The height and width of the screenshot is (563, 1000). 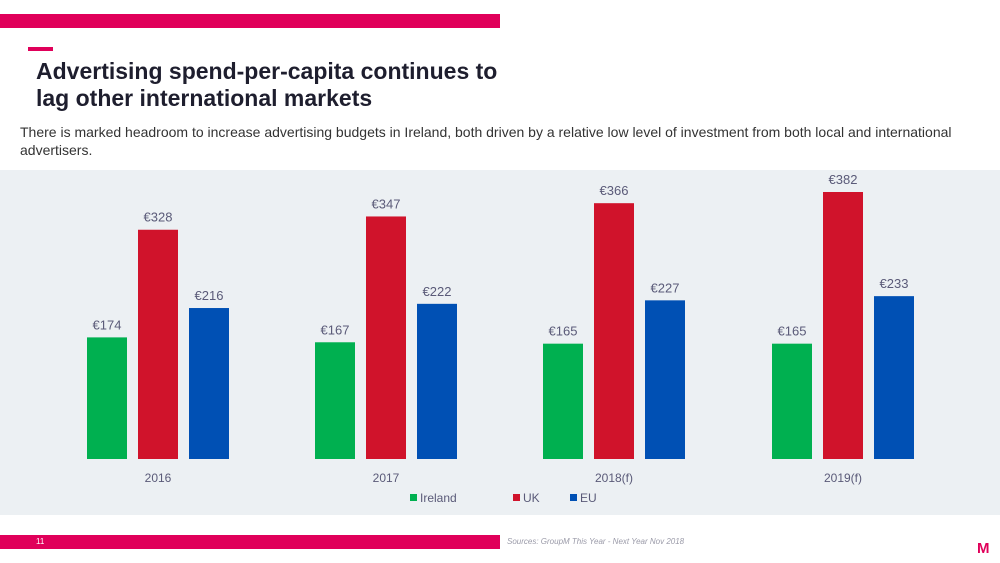 What do you see at coordinates (894, 283) in the screenshot?
I see `data-label: €233` at bounding box center [894, 283].